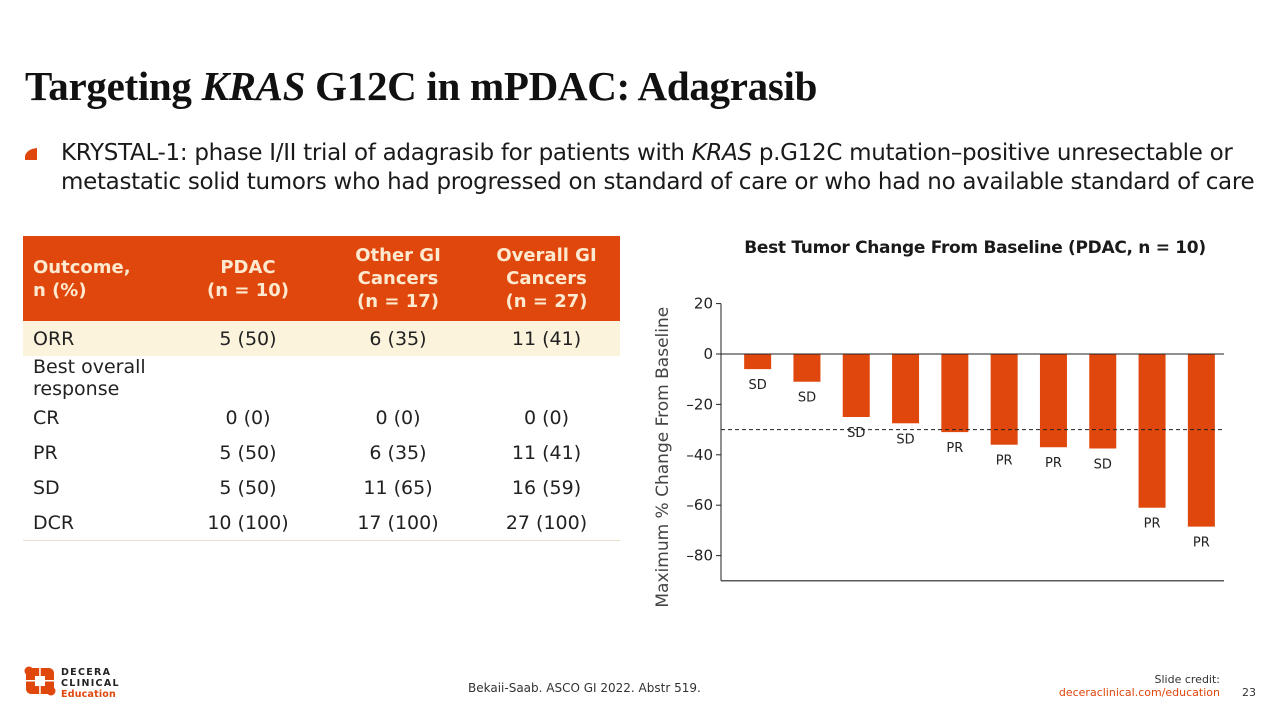 The width and height of the screenshot is (1280, 720). What do you see at coordinates (546, 301) in the screenshot?
I see `header-line: (n = 27)` at bounding box center [546, 301].